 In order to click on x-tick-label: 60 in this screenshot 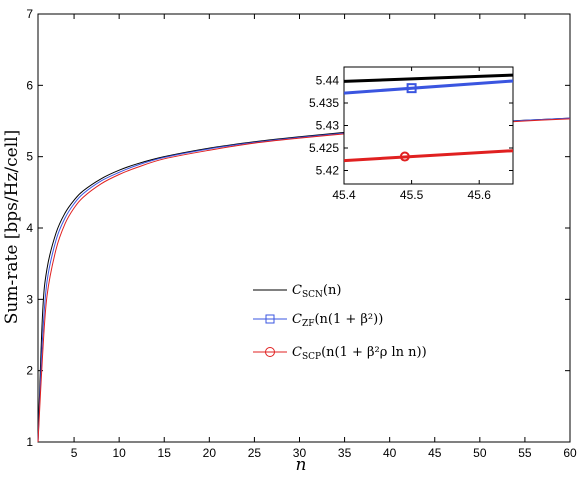, I will do `click(570, 453)`.